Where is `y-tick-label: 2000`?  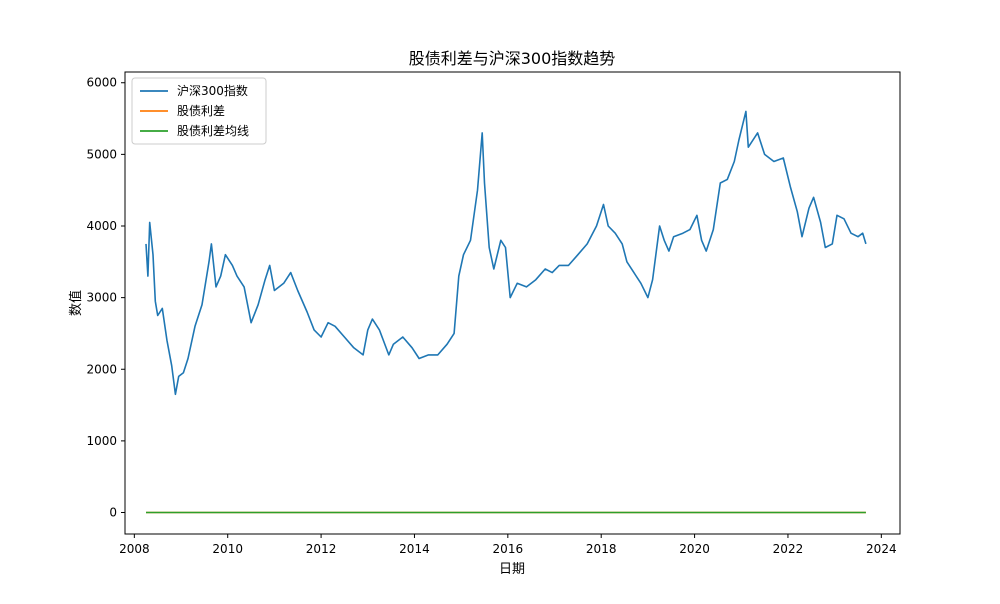
y-tick-label: 2000 is located at coordinates (101, 369).